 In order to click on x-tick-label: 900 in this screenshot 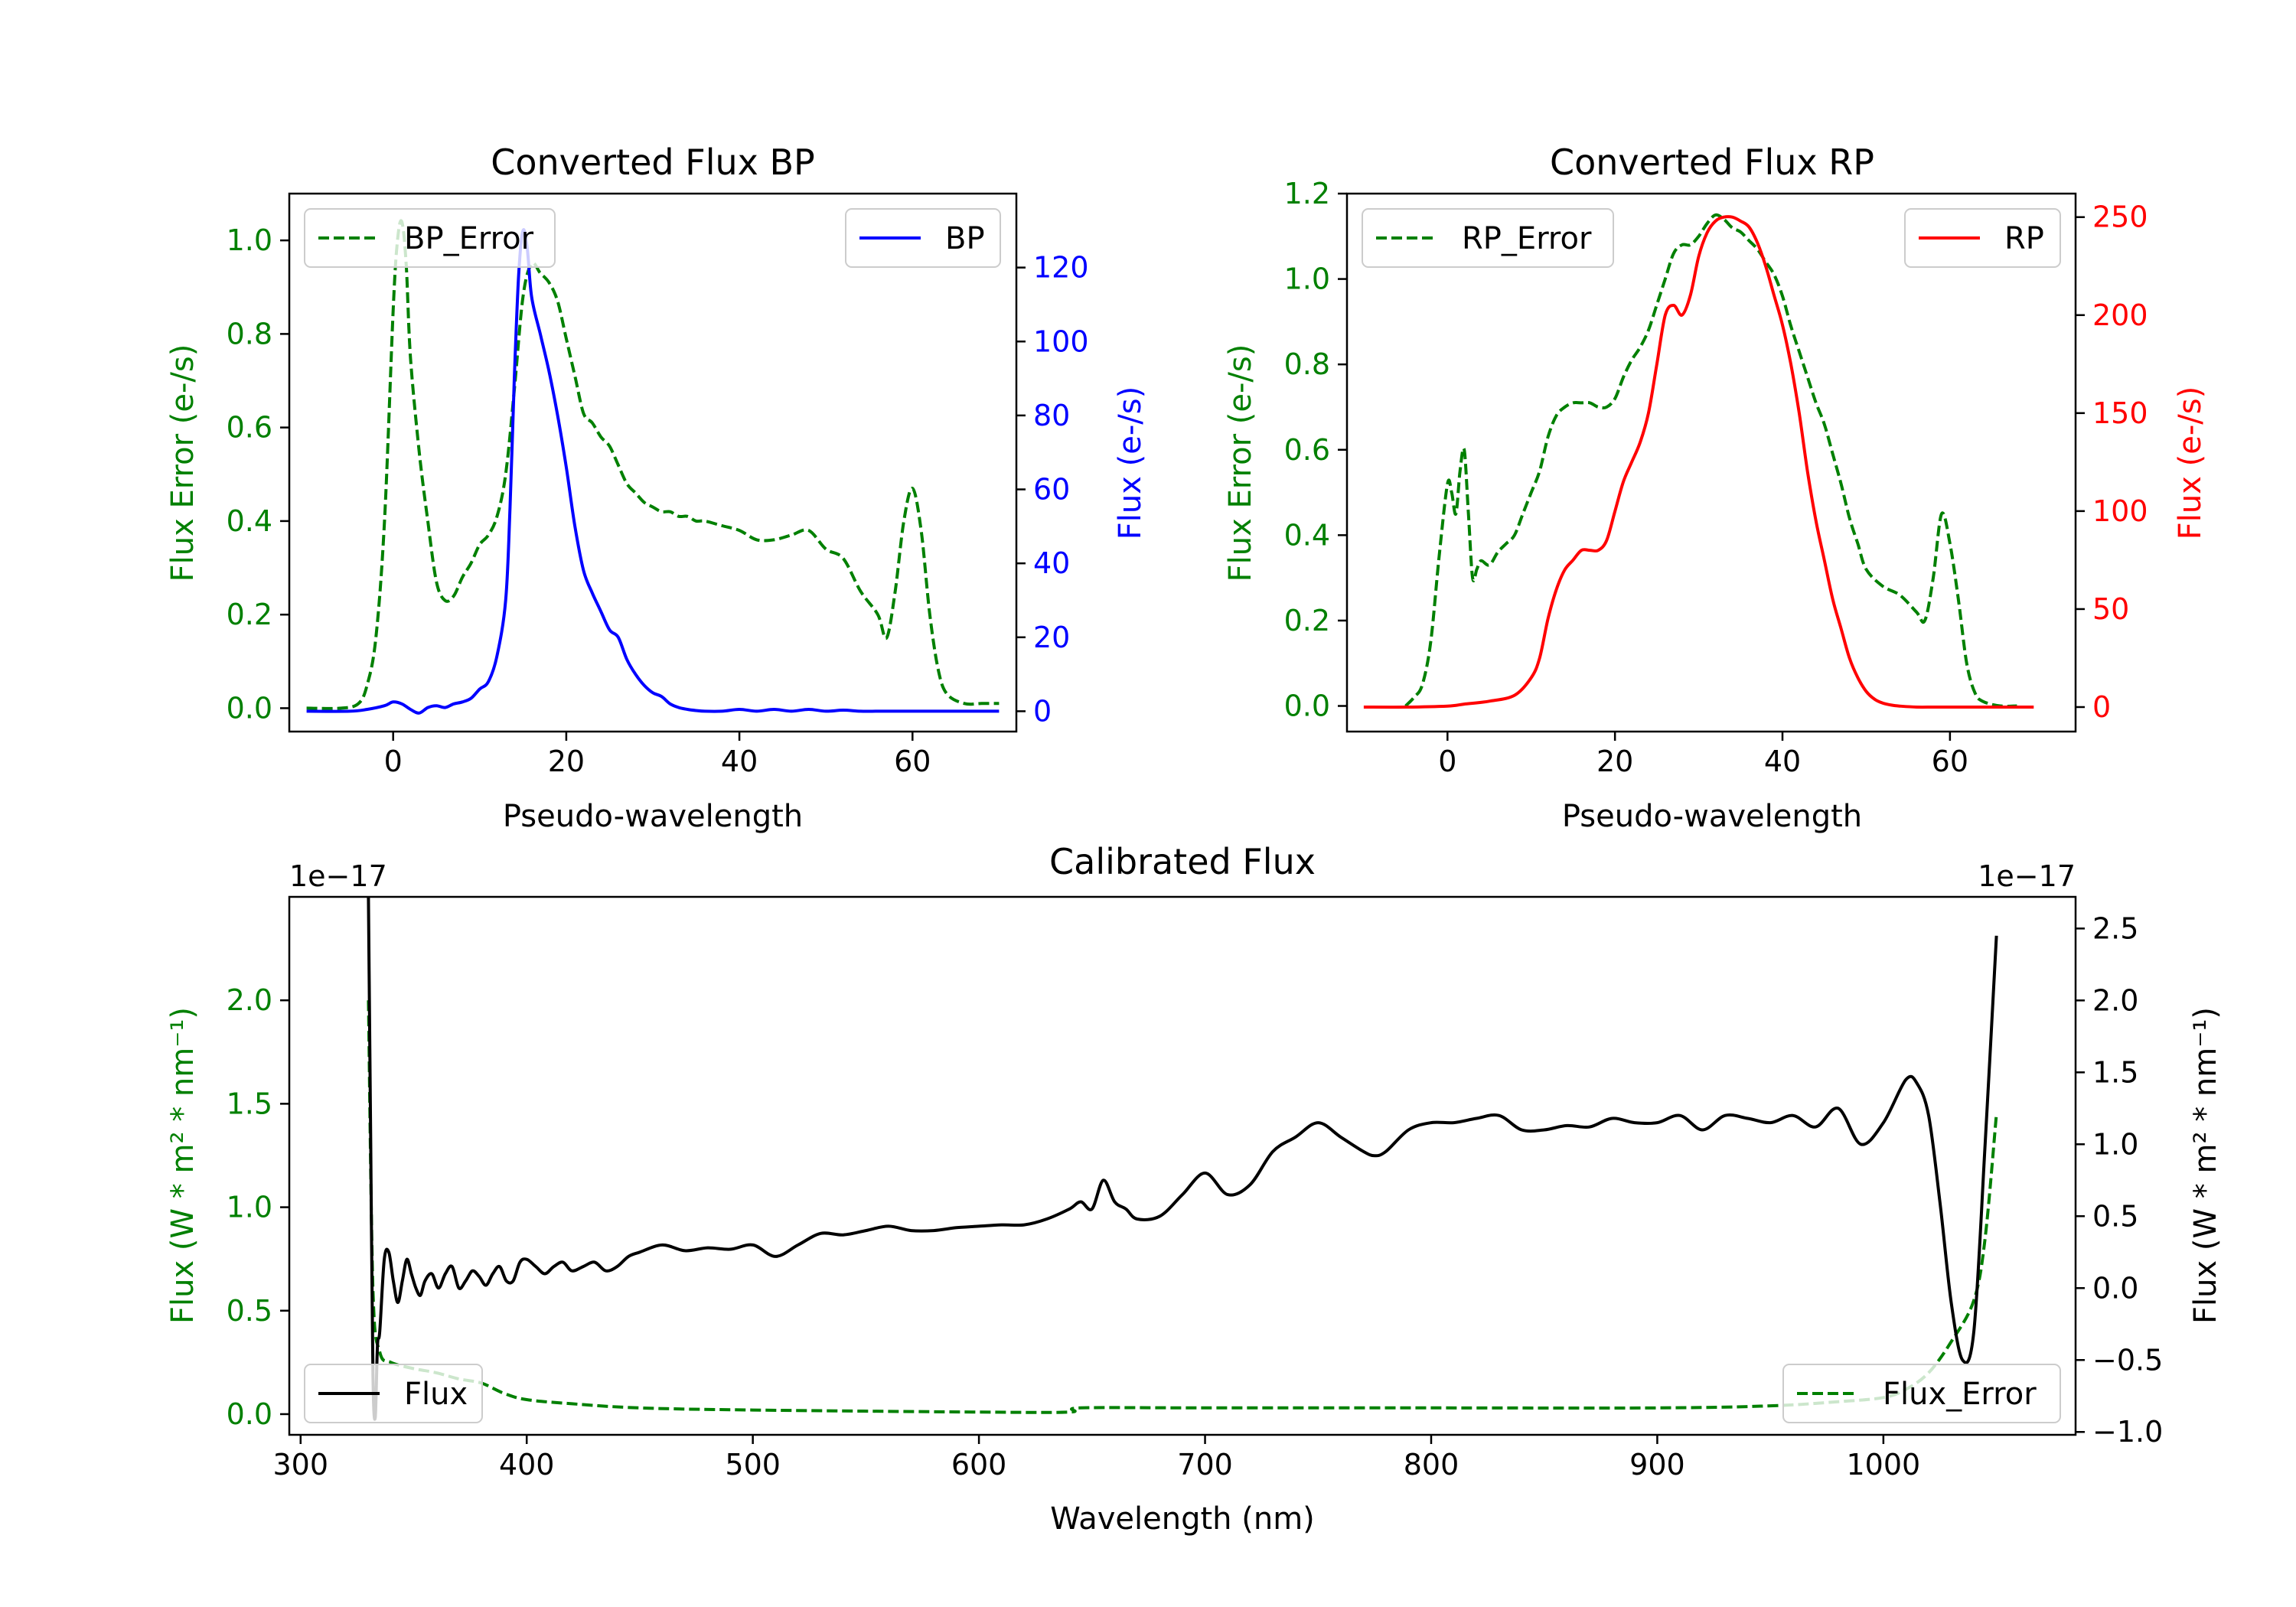, I will do `click(1657, 1465)`.